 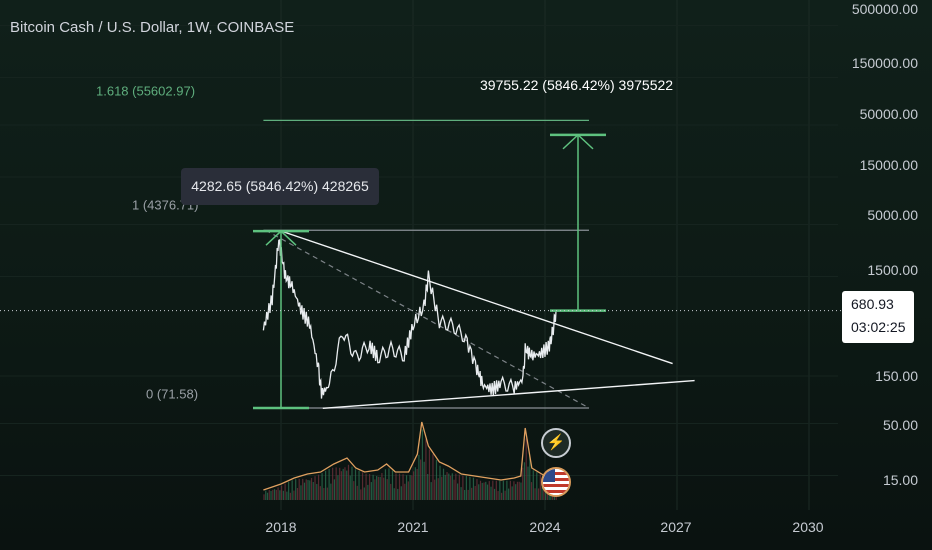 What do you see at coordinates (808, 527) in the screenshot?
I see `x-tick-label: 2030` at bounding box center [808, 527].